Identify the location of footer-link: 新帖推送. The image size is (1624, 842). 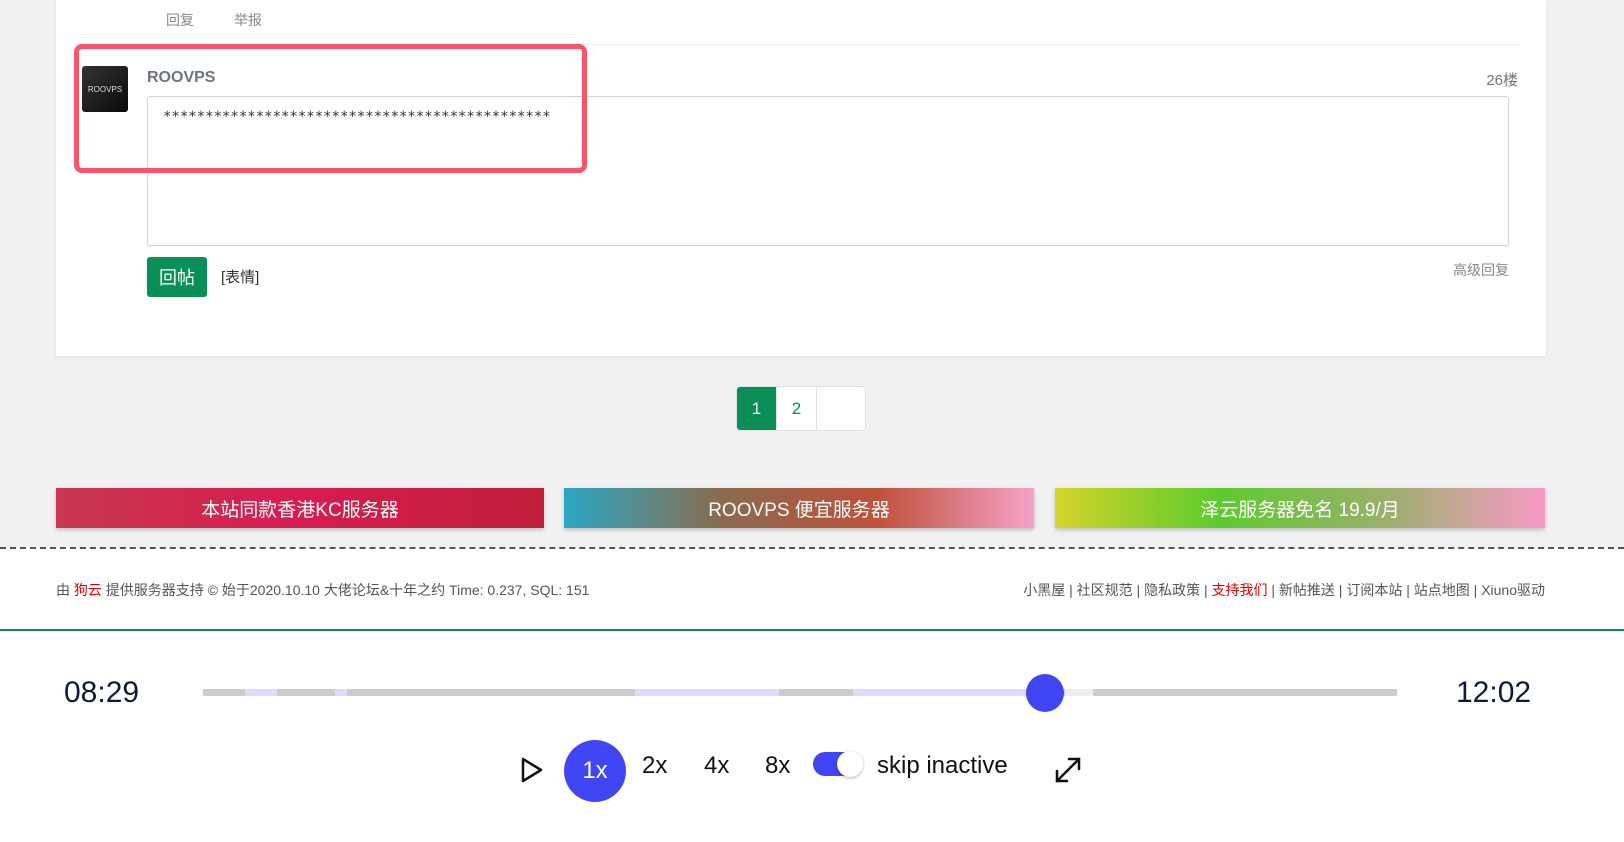
(1306, 590).